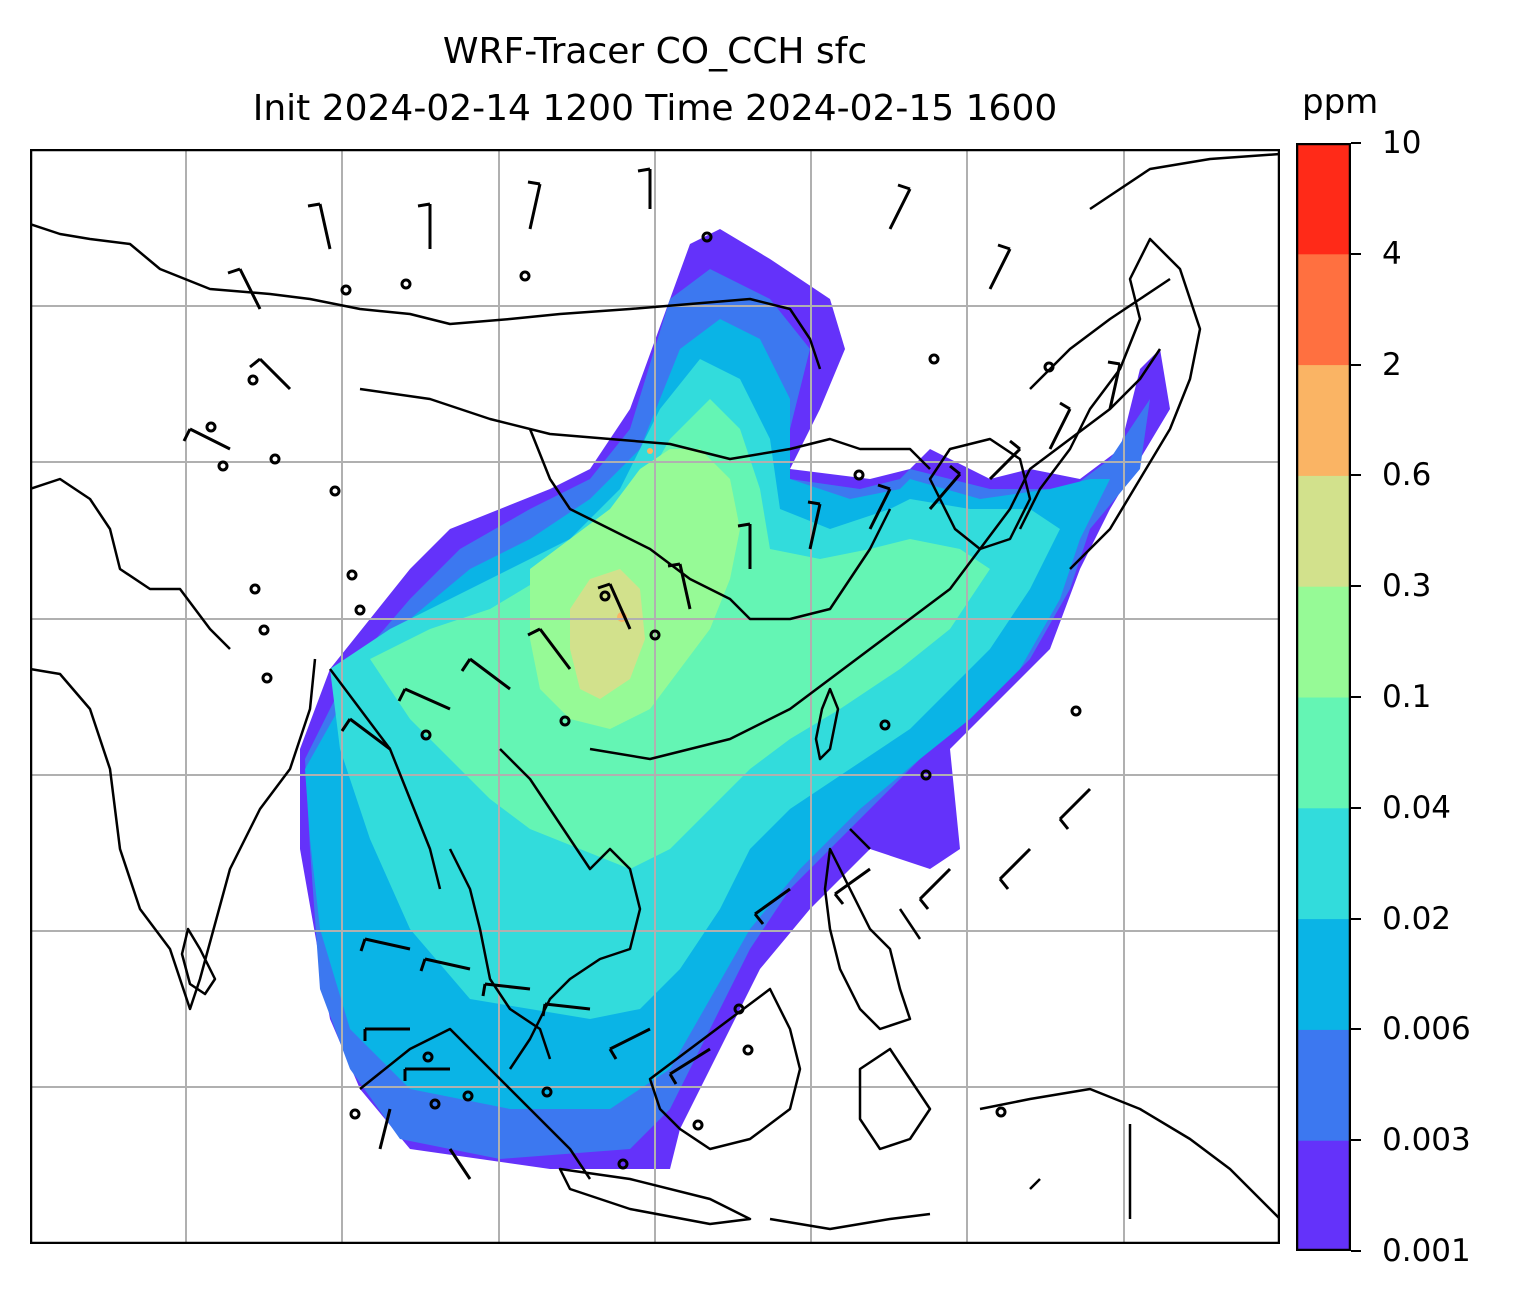 Image resolution: width=1528 pixels, height=1306 pixels. I want to click on colorbar-border, so click(1323, 697).